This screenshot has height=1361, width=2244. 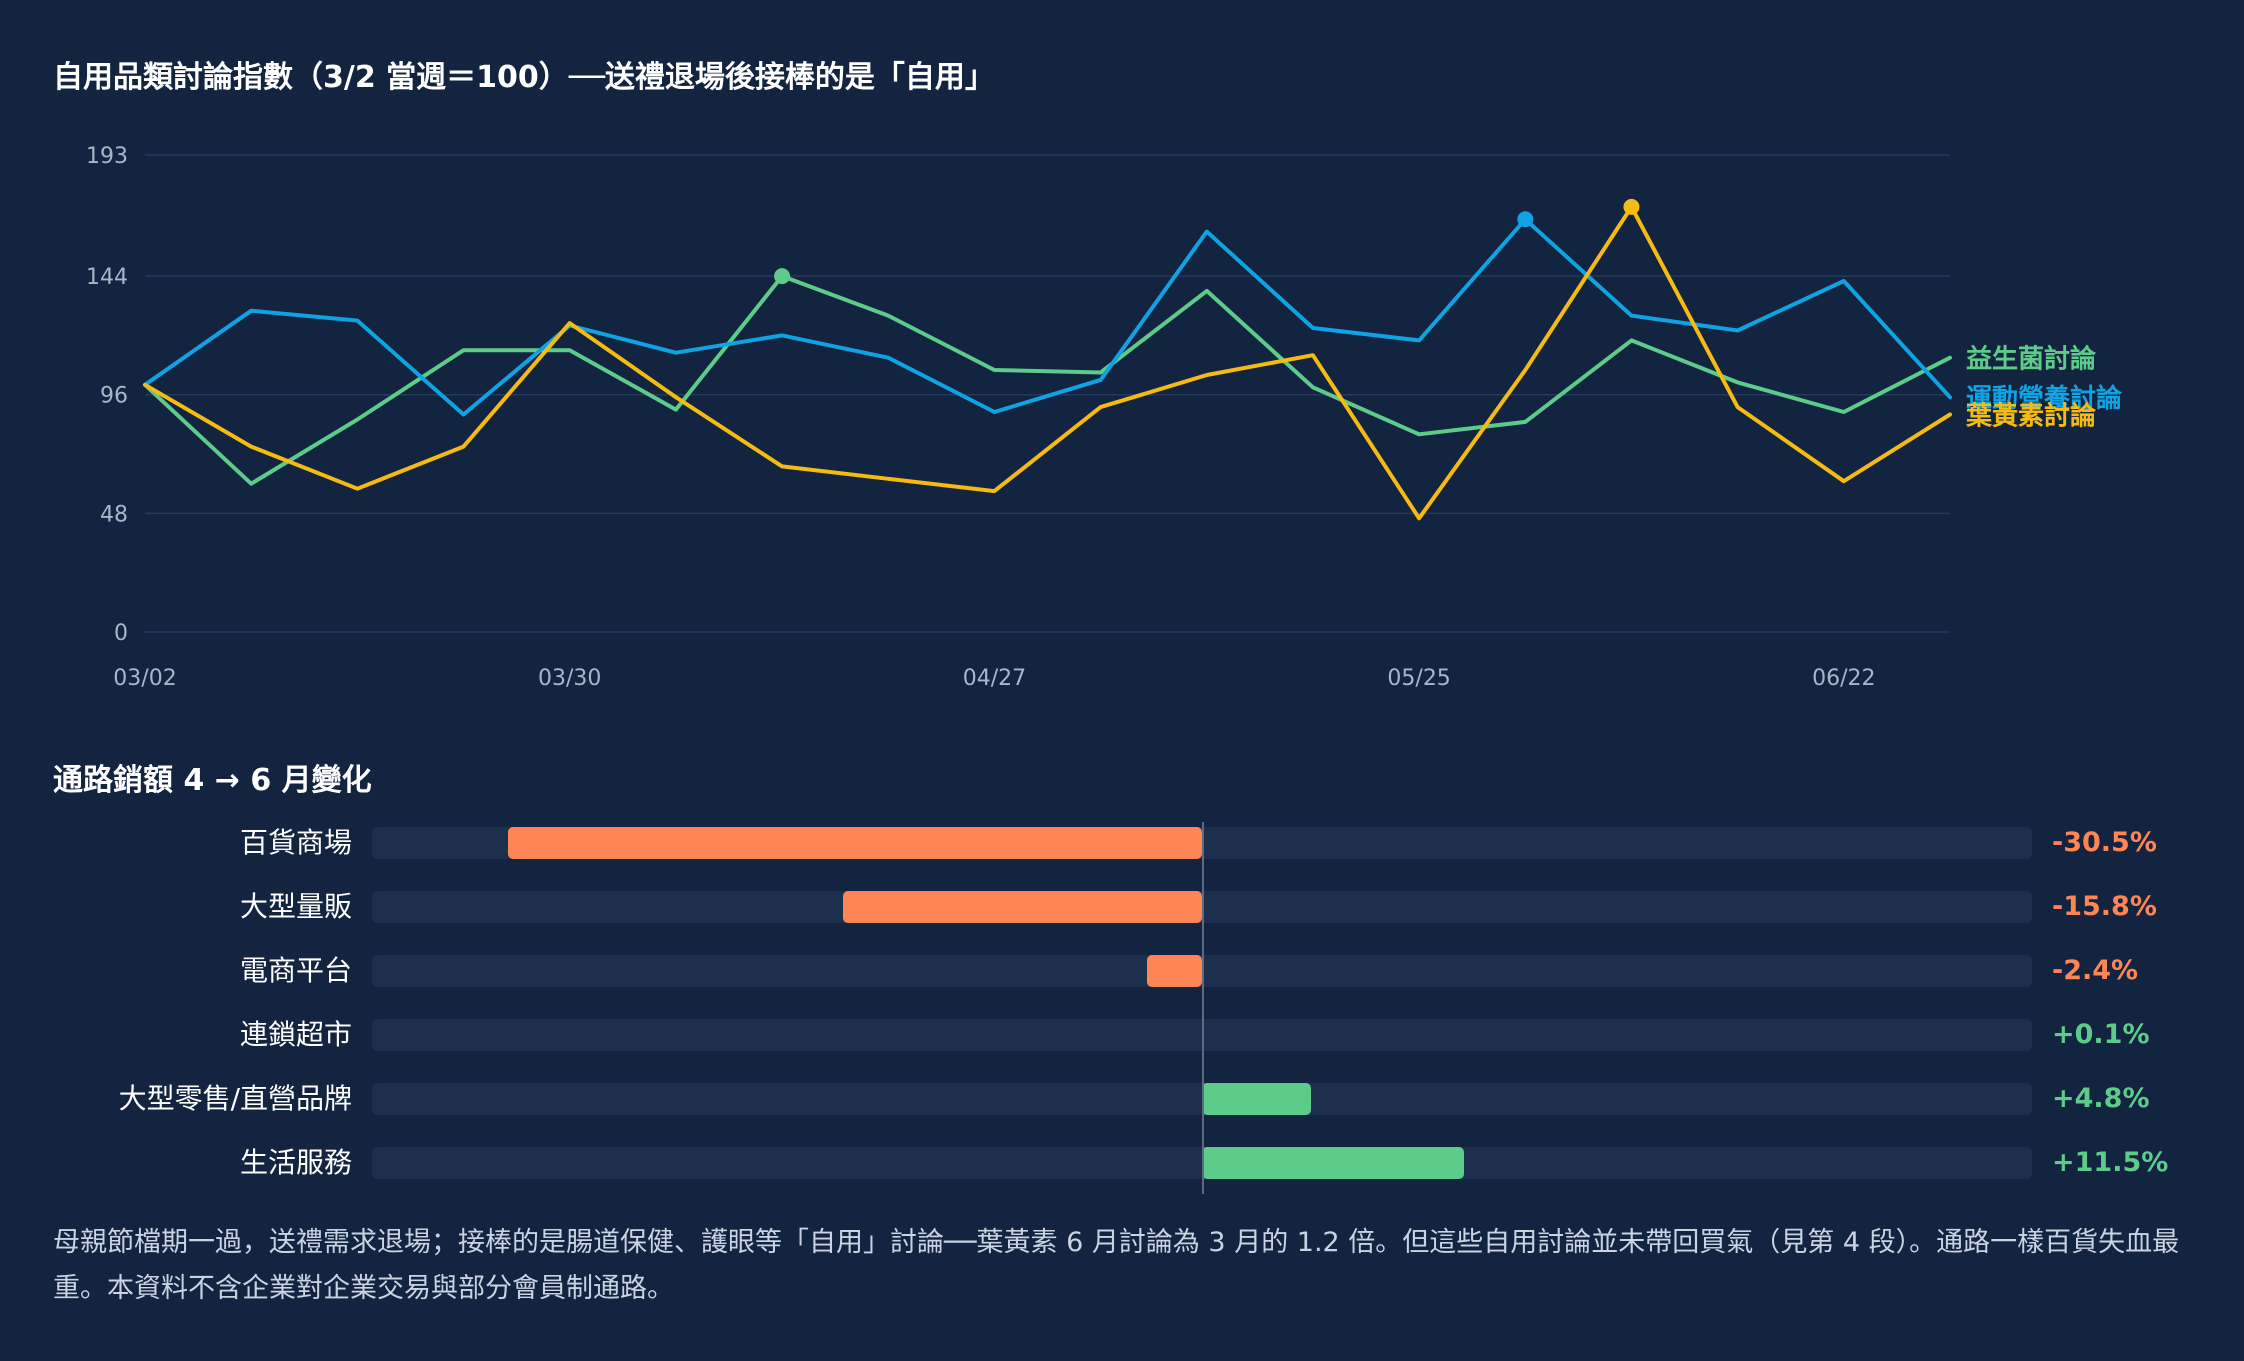 What do you see at coordinates (107, 277) in the screenshot?
I see `y-tick-label: 144` at bounding box center [107, 277].